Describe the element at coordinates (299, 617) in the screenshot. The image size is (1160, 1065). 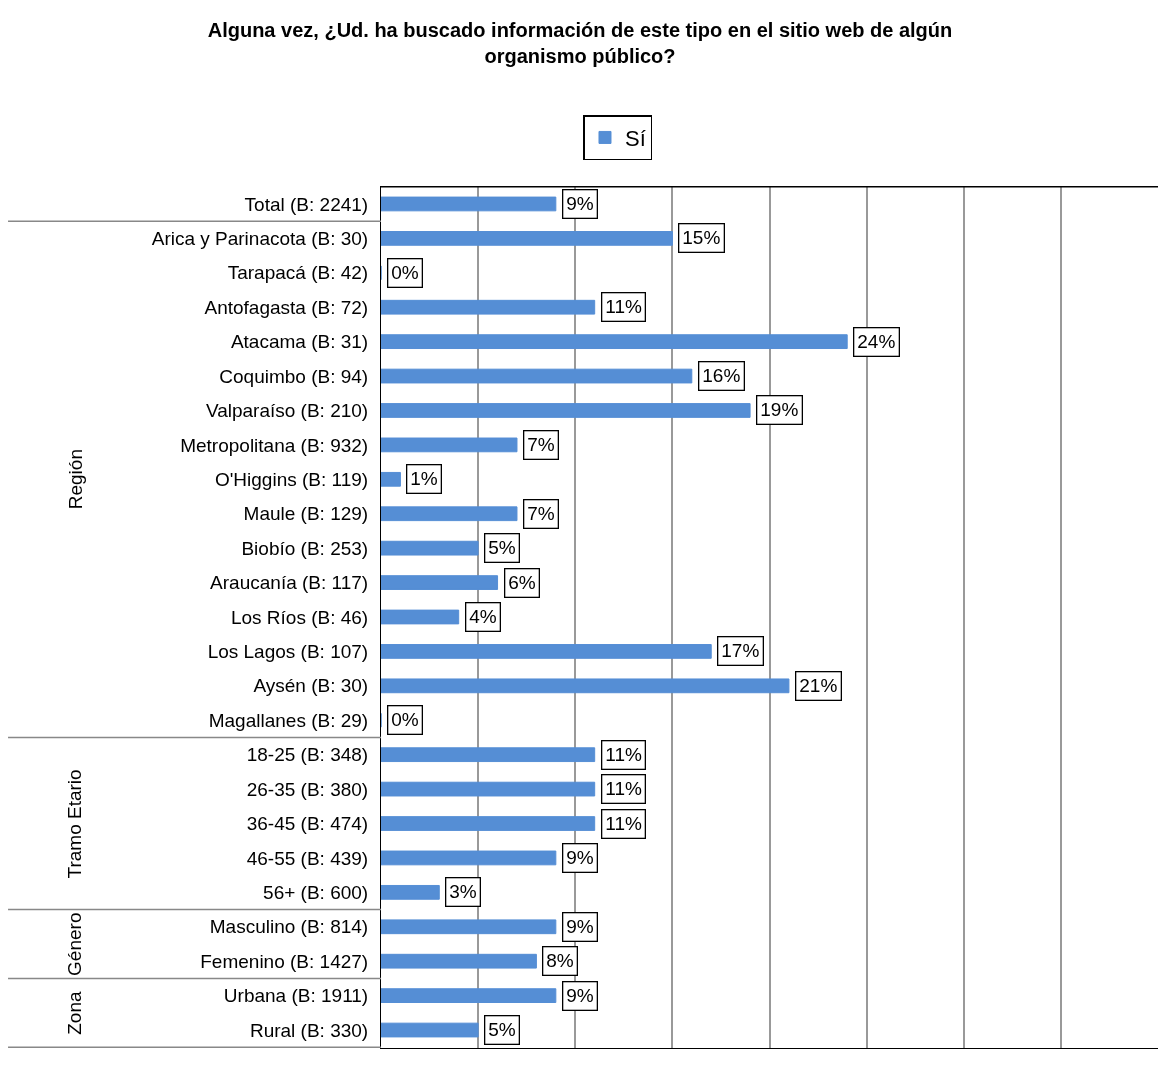
I see `y-tick-label: Los Ríos (B: 46)` at that location.